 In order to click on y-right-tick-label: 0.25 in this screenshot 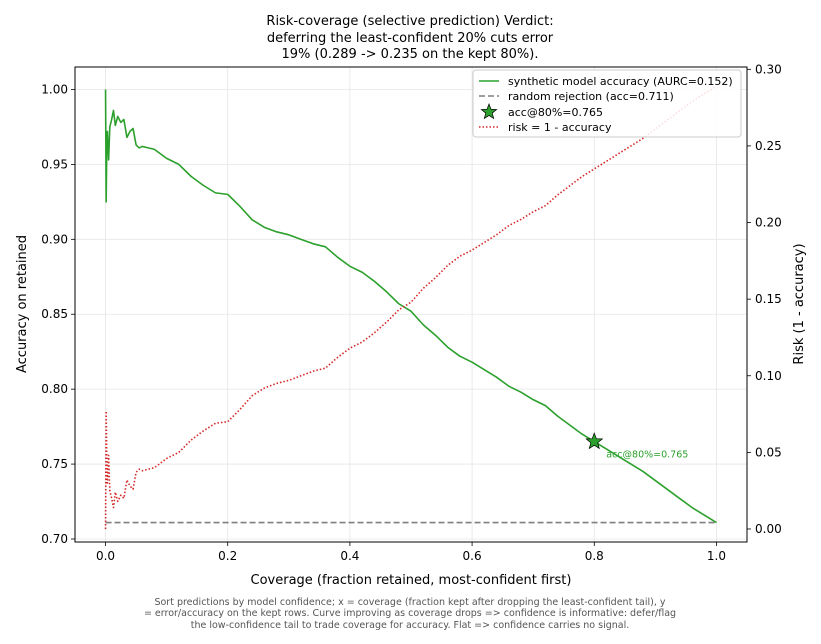, I will do `click(768, 146)`.